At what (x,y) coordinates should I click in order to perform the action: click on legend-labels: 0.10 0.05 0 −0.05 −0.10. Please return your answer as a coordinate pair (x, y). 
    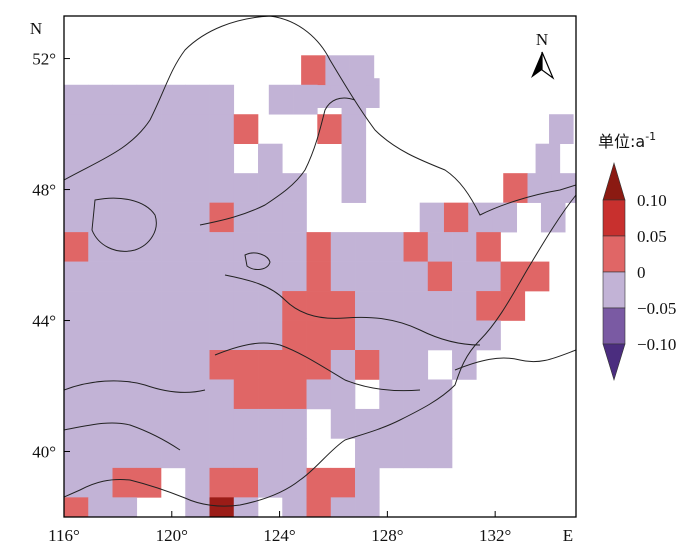
    Looking at the image, I should click on (656, 272).